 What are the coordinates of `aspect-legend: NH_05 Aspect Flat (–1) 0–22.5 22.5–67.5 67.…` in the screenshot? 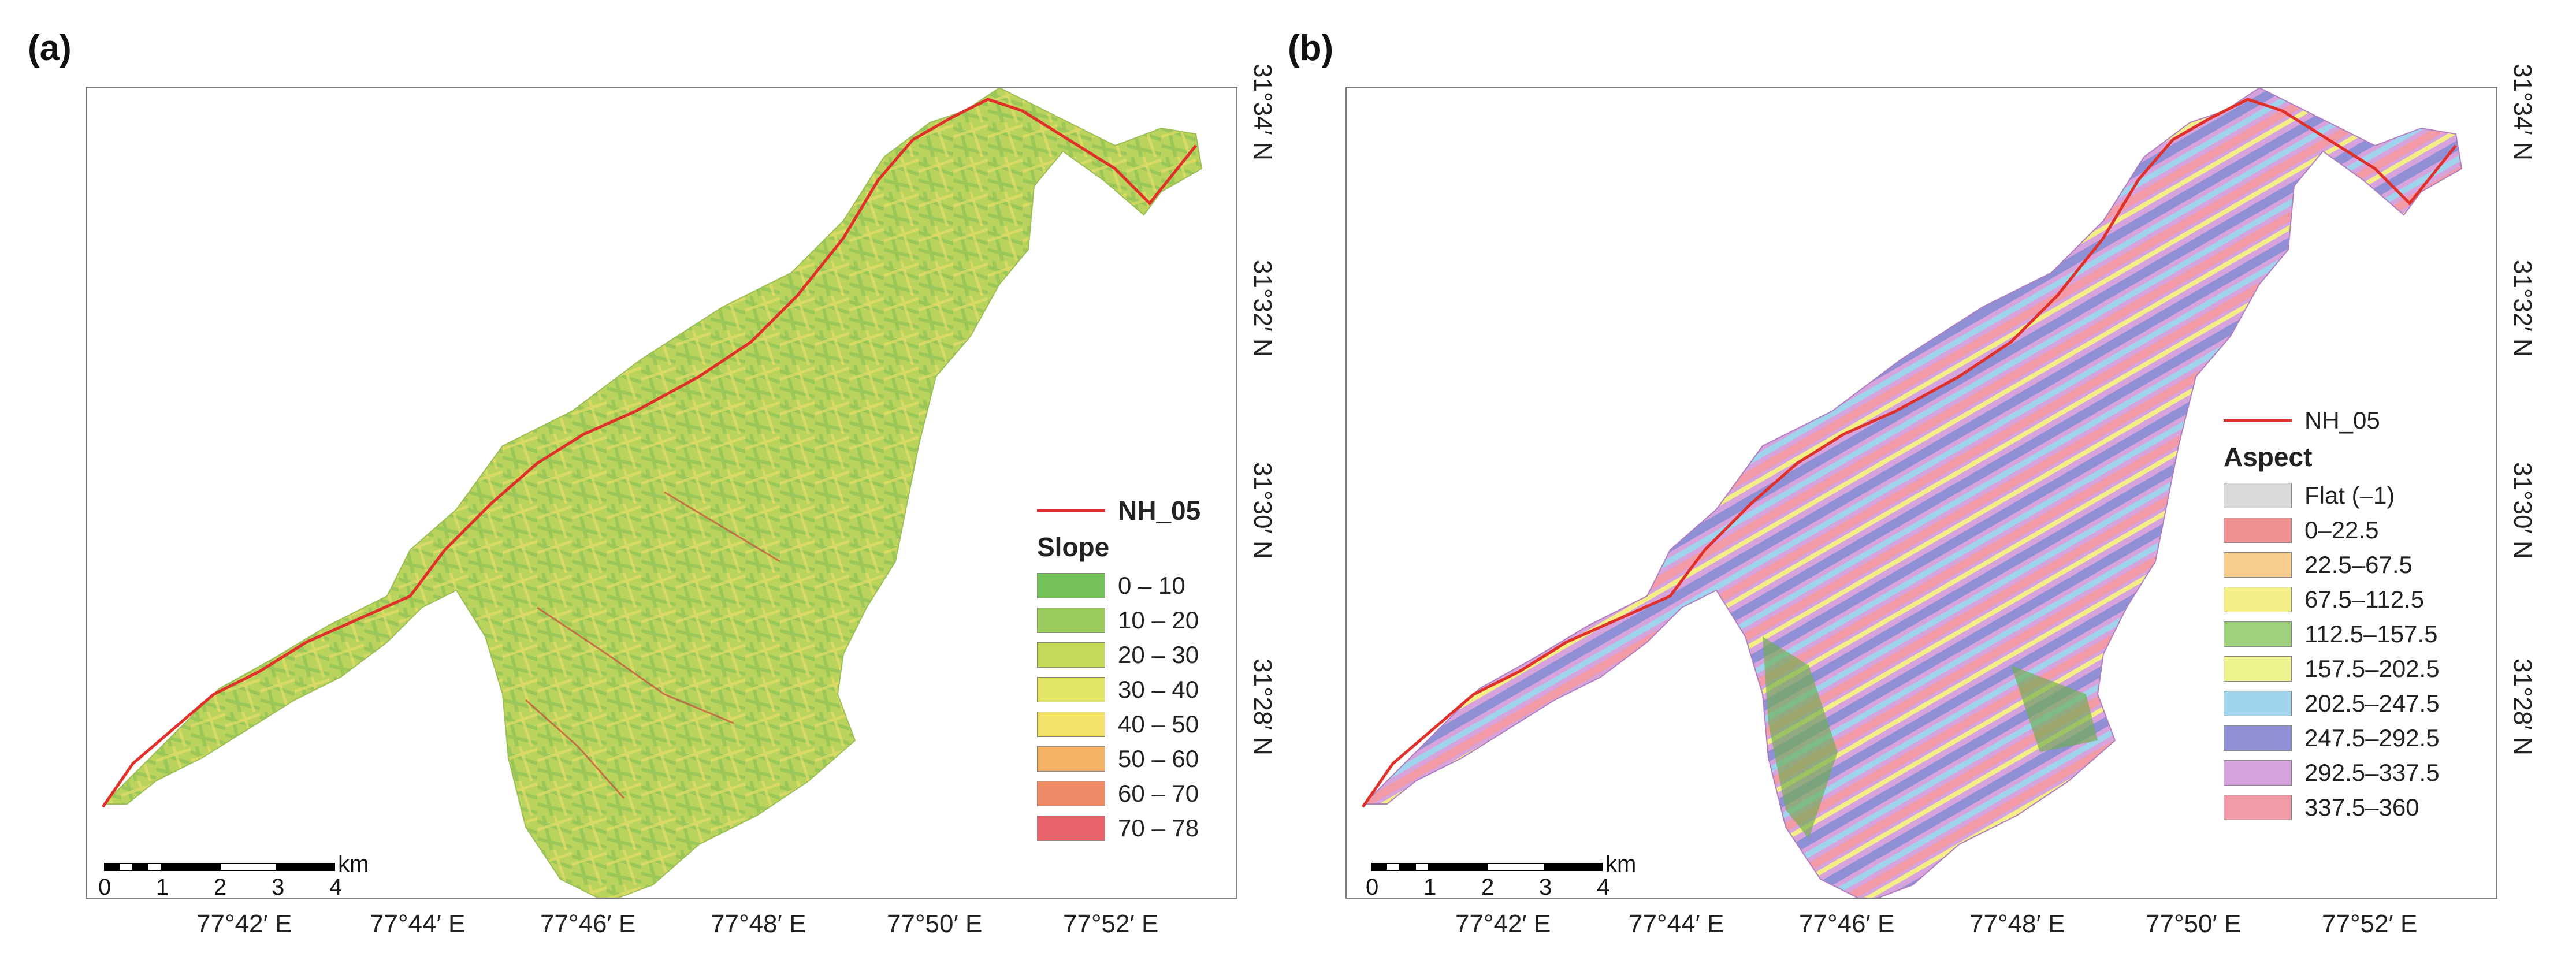 It's located at (2332, 614).